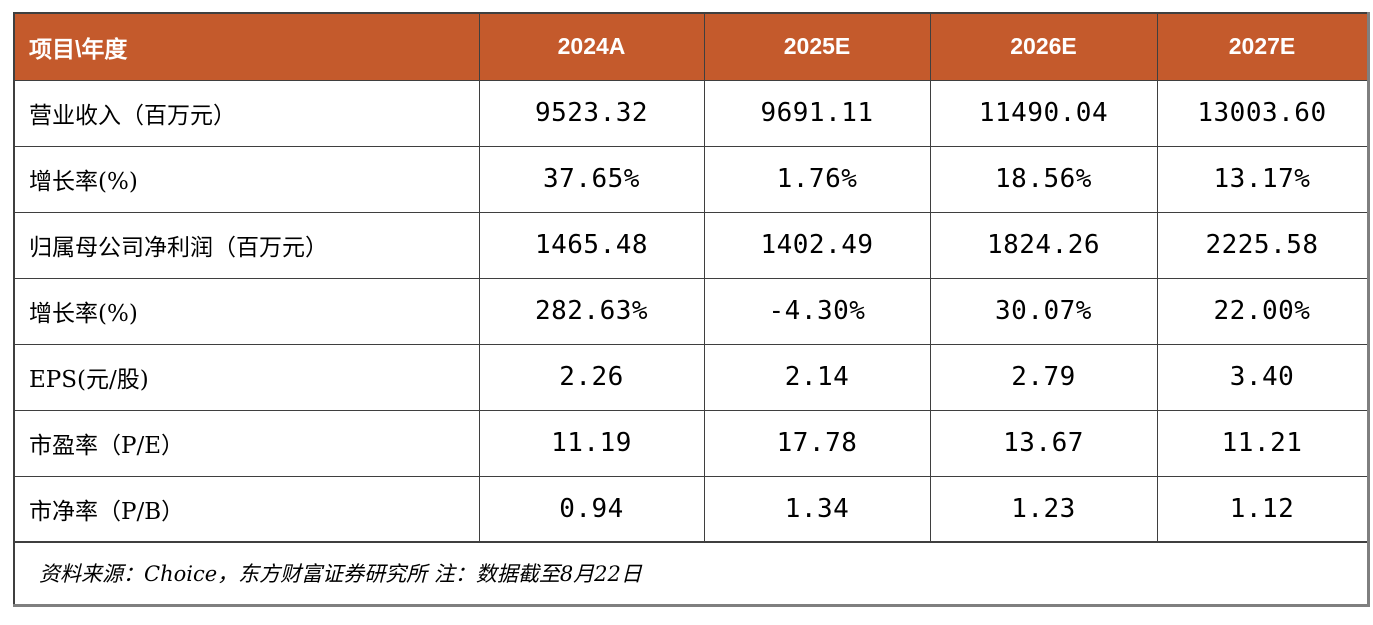 The height and width of the screenshot is (625, 1373). I want to click on value-cell: 0.94, so click(591, 509).